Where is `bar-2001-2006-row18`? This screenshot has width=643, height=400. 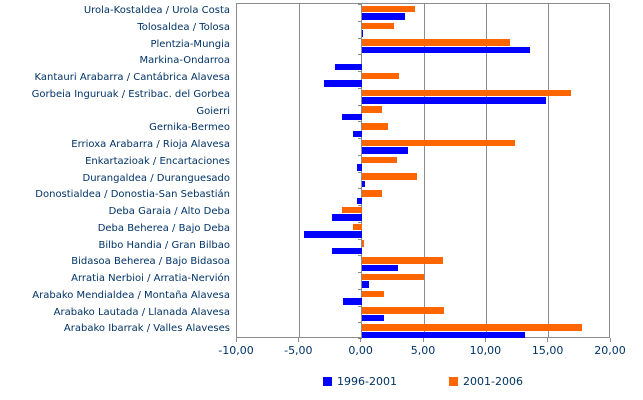
bar-2001-2006-row18 is located at coordinates (373, 294).